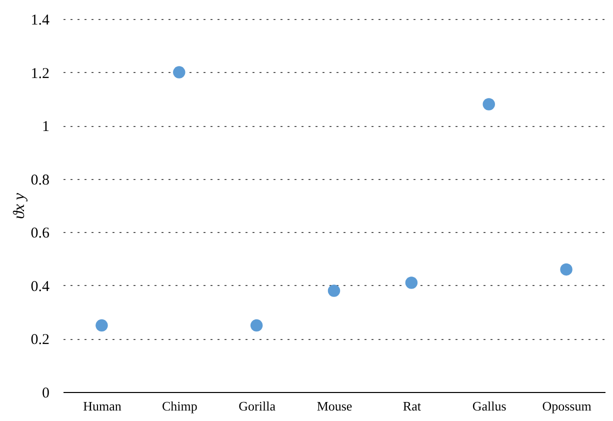 The image size is (613, 421). What do you see at coordinates (46, 127) in the screenshot?
I see `y-tick-label: 1` at bounding box center [46, 127].